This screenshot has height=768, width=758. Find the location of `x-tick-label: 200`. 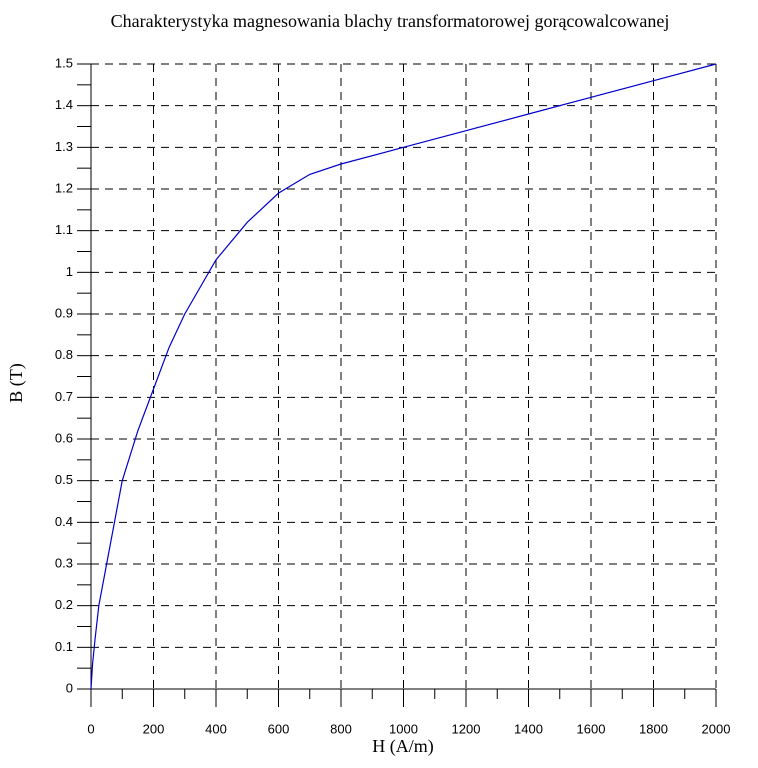

x-tick-label: 200 is located at coordinates (154, 728).